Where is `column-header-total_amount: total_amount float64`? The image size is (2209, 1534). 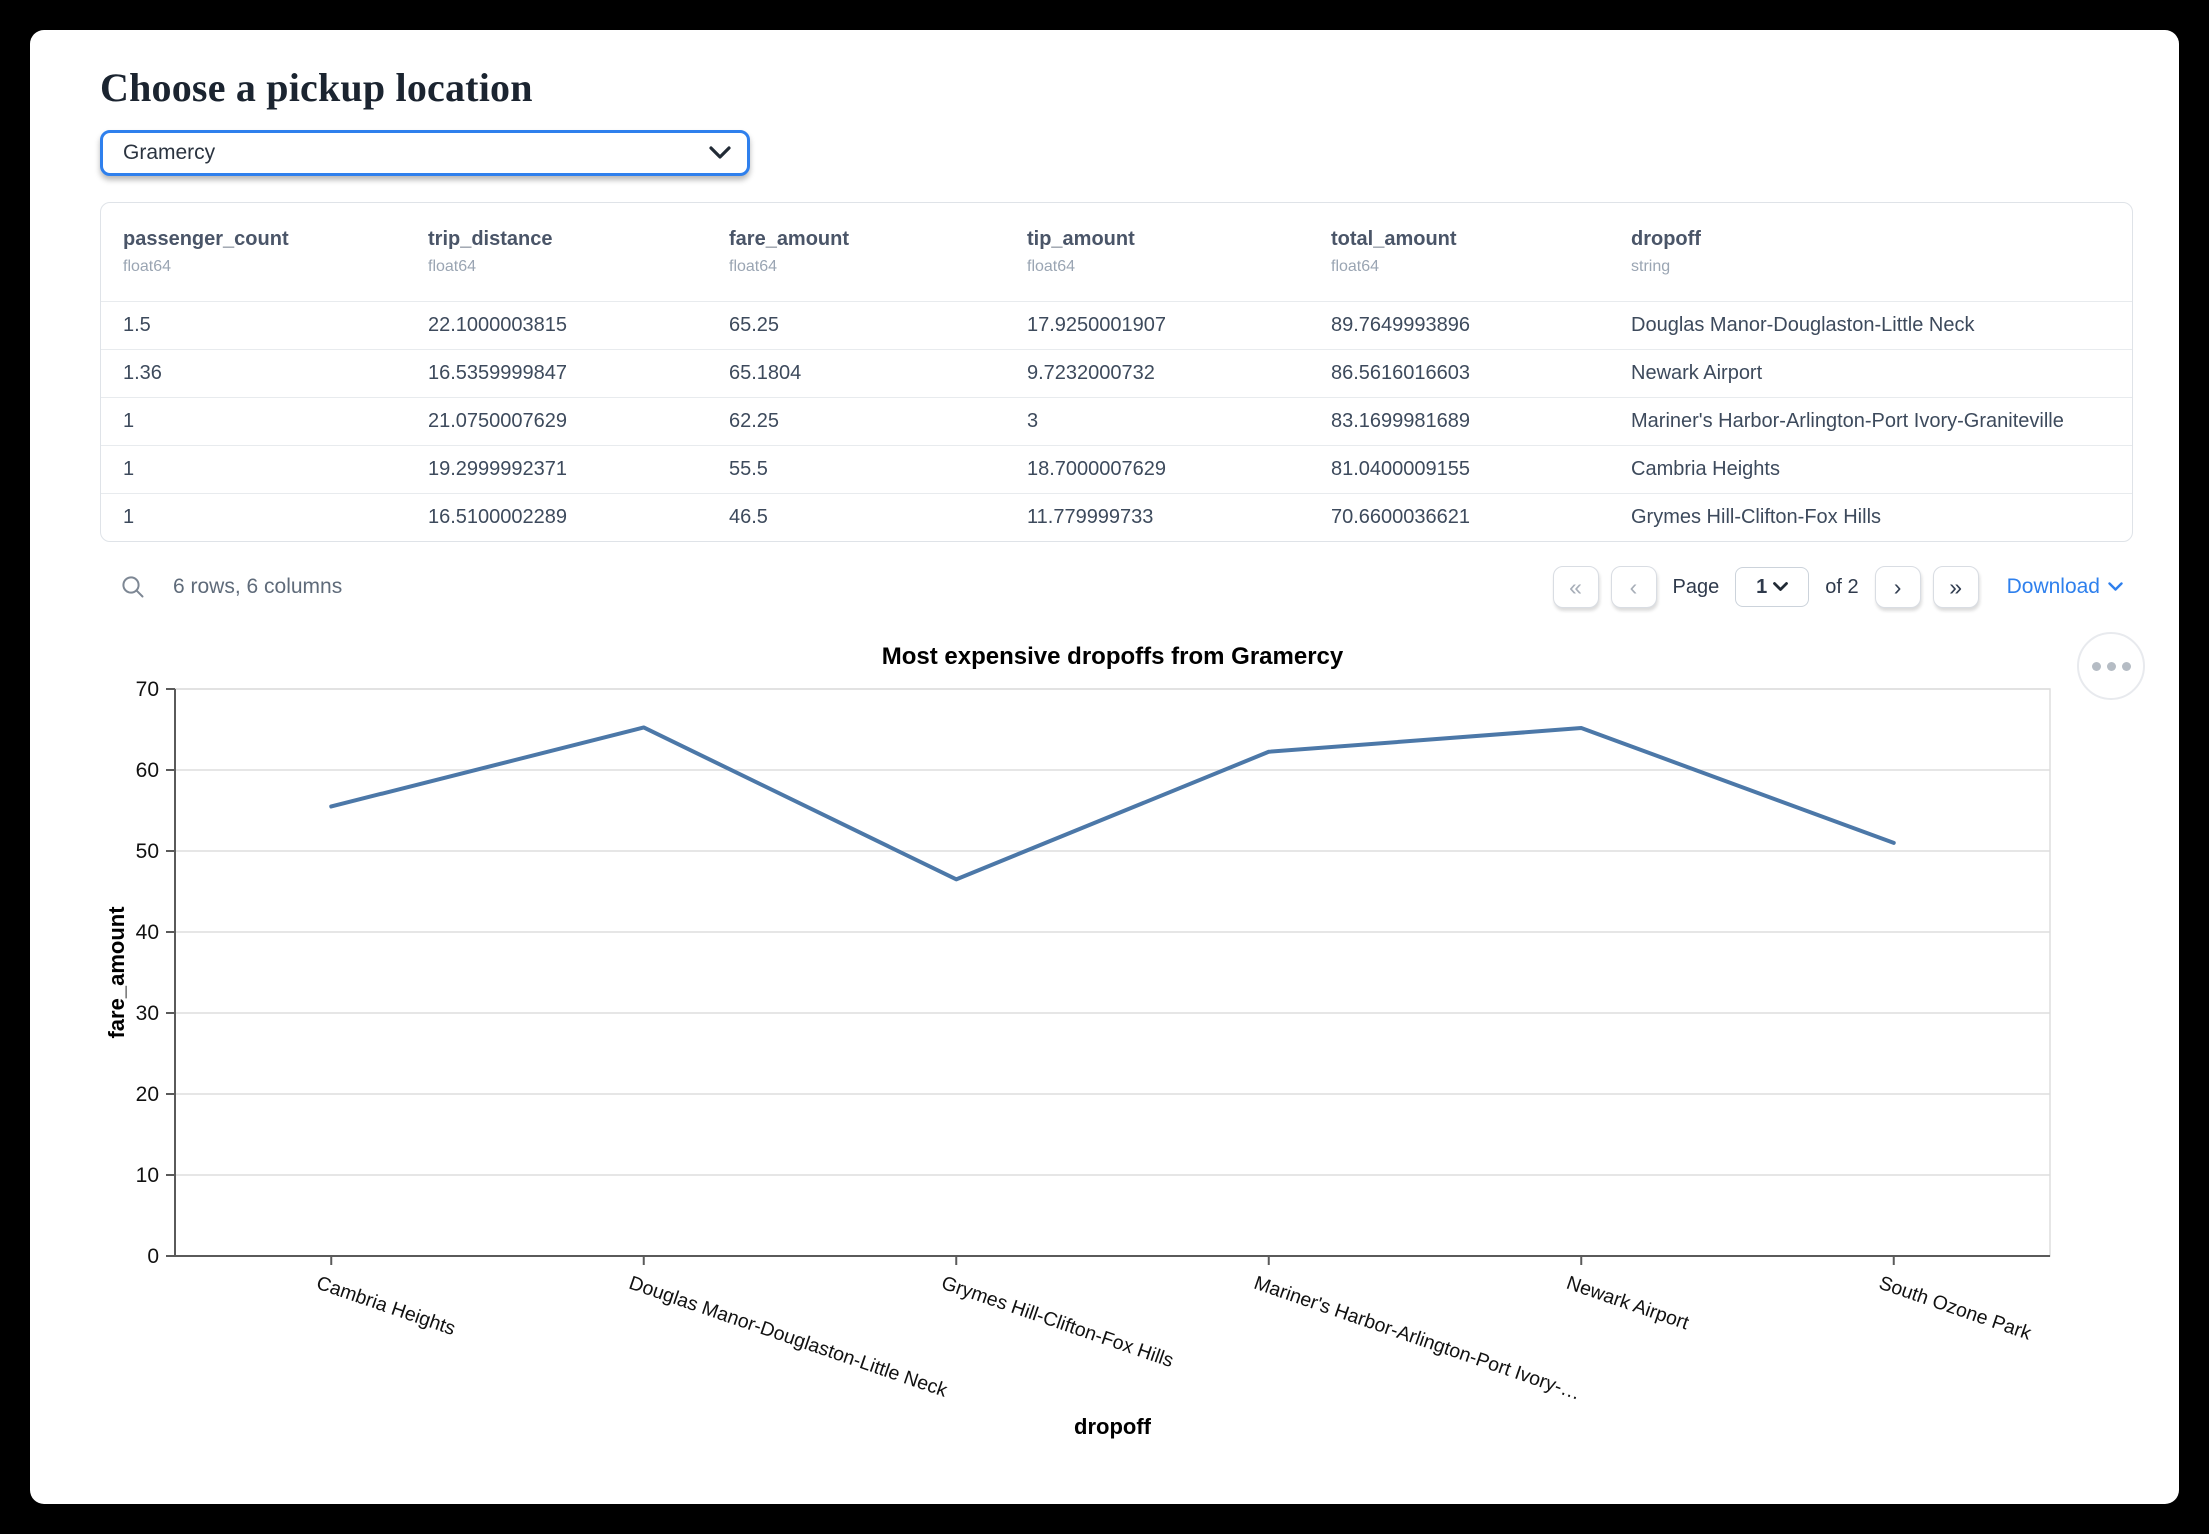
column-header-total_amount: total_amount float64 is located at coordinates (1481, 252).